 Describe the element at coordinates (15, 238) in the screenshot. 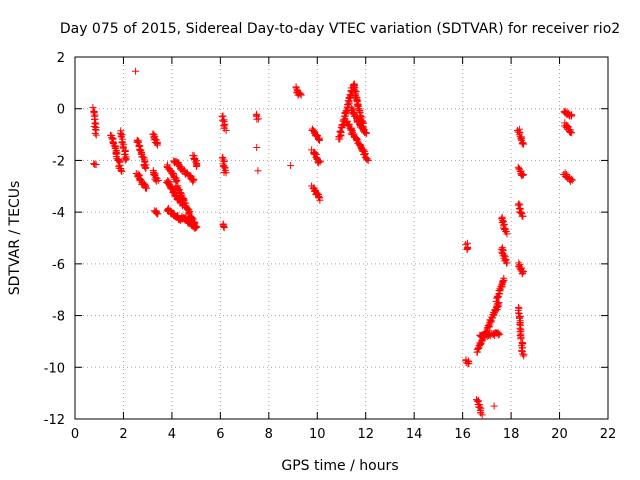

I see `y-axis-label: SDTVAR / TECUs` at that location.